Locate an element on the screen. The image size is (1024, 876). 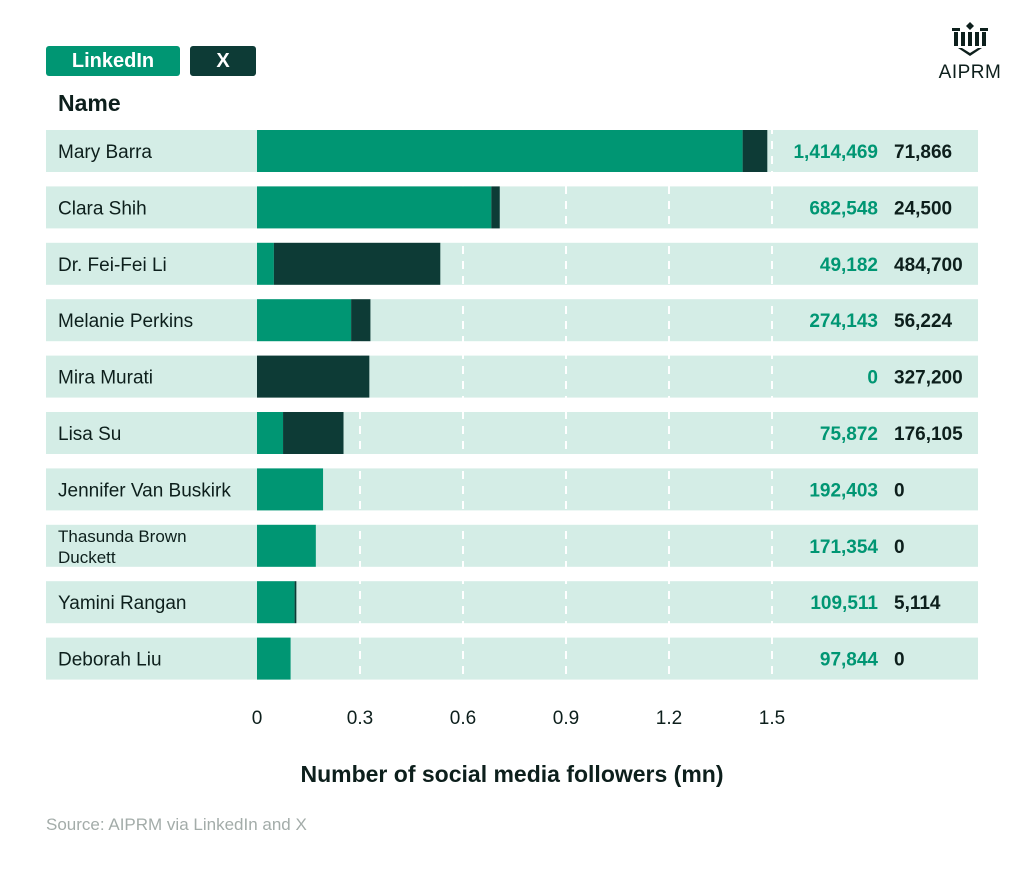
data-label-x: 5,114 is located at coordinates (917, 603).